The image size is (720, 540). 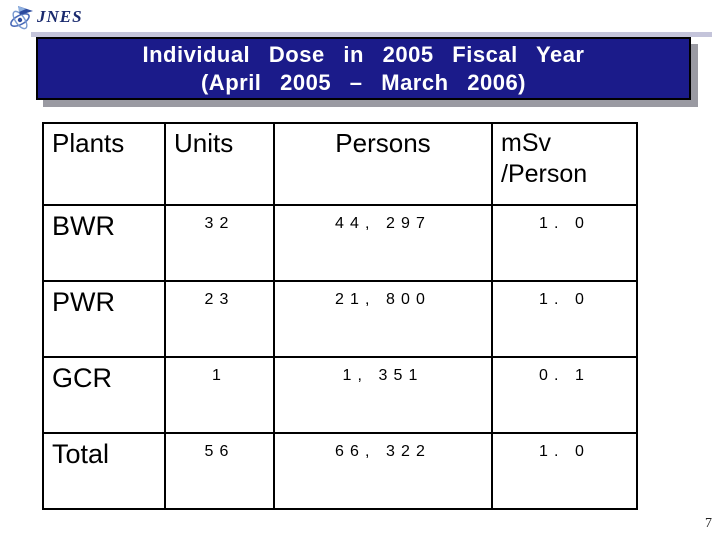 I want to click on slide-title-line1: Individual Dose in 2005 Fiscal Year, so click(x=363, y=54).